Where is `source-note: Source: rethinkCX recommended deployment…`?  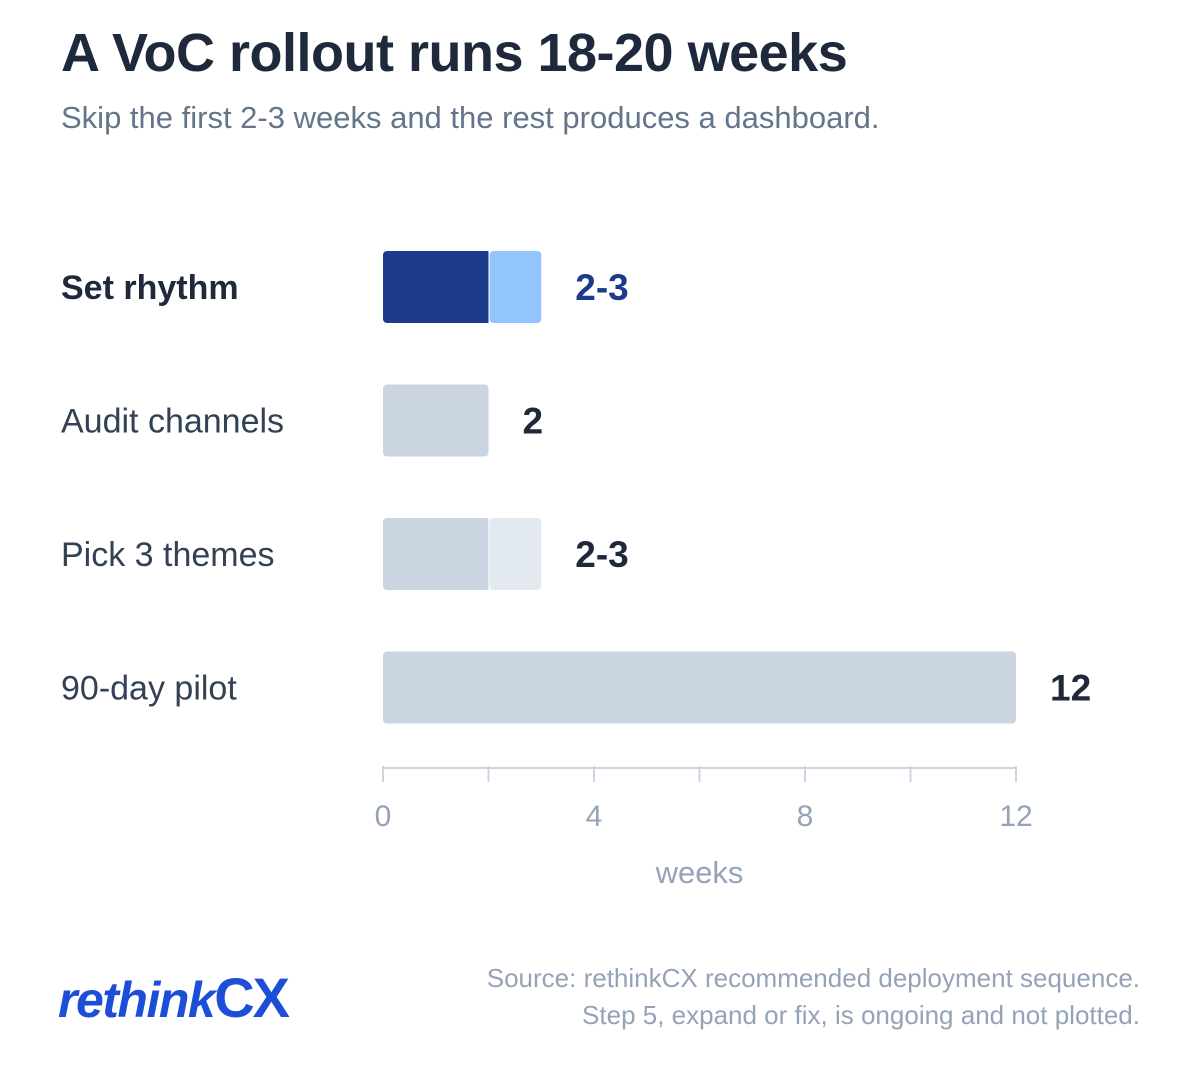
source-note: Source: rethinkCX recommended deployment… is located at coordinates (813, 997).